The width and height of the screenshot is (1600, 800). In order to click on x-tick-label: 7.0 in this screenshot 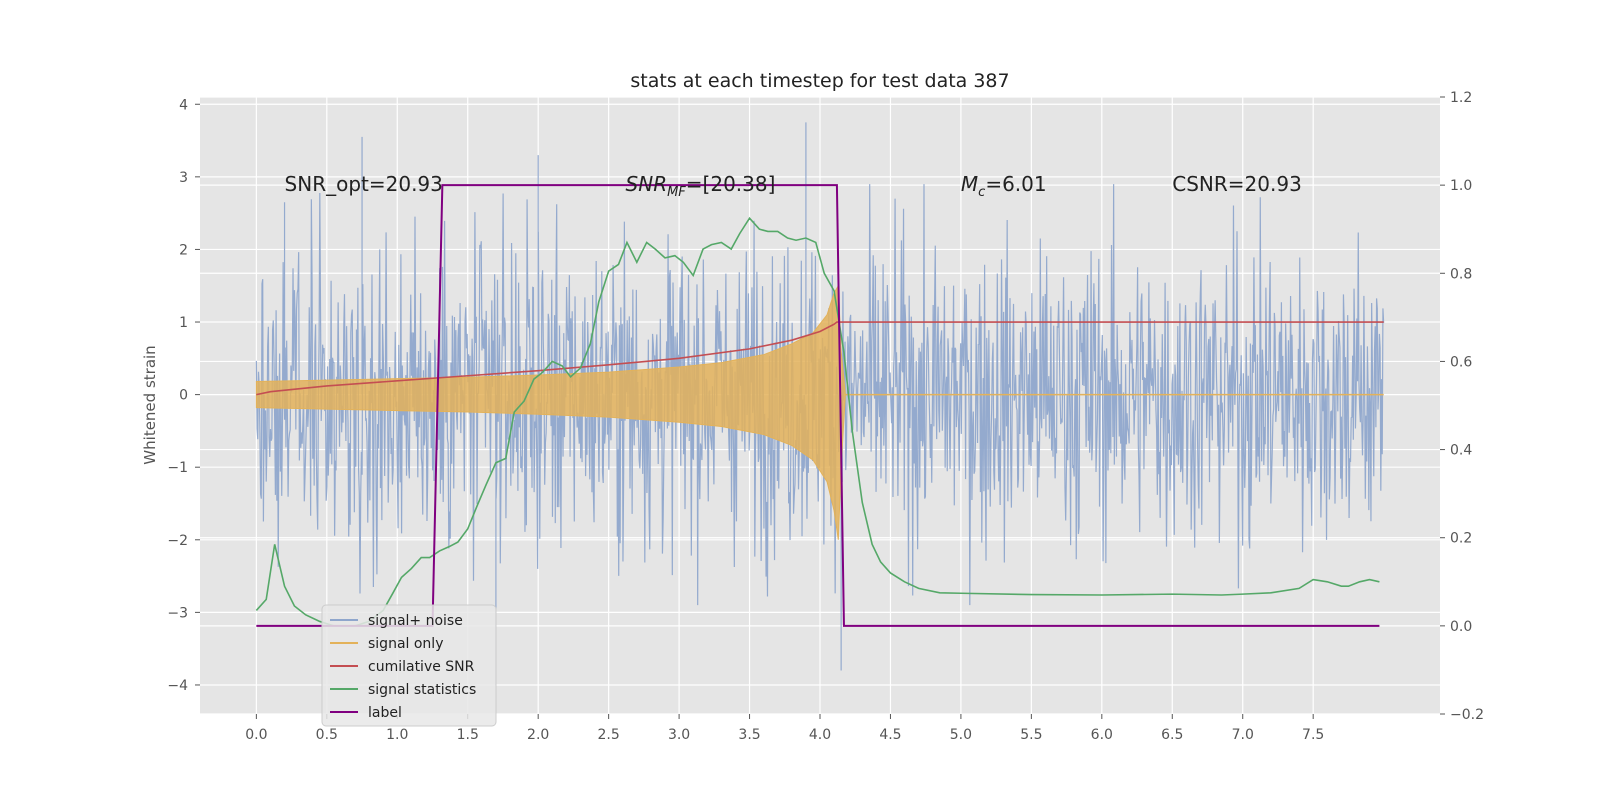, I will do `click(1243, 735)`.